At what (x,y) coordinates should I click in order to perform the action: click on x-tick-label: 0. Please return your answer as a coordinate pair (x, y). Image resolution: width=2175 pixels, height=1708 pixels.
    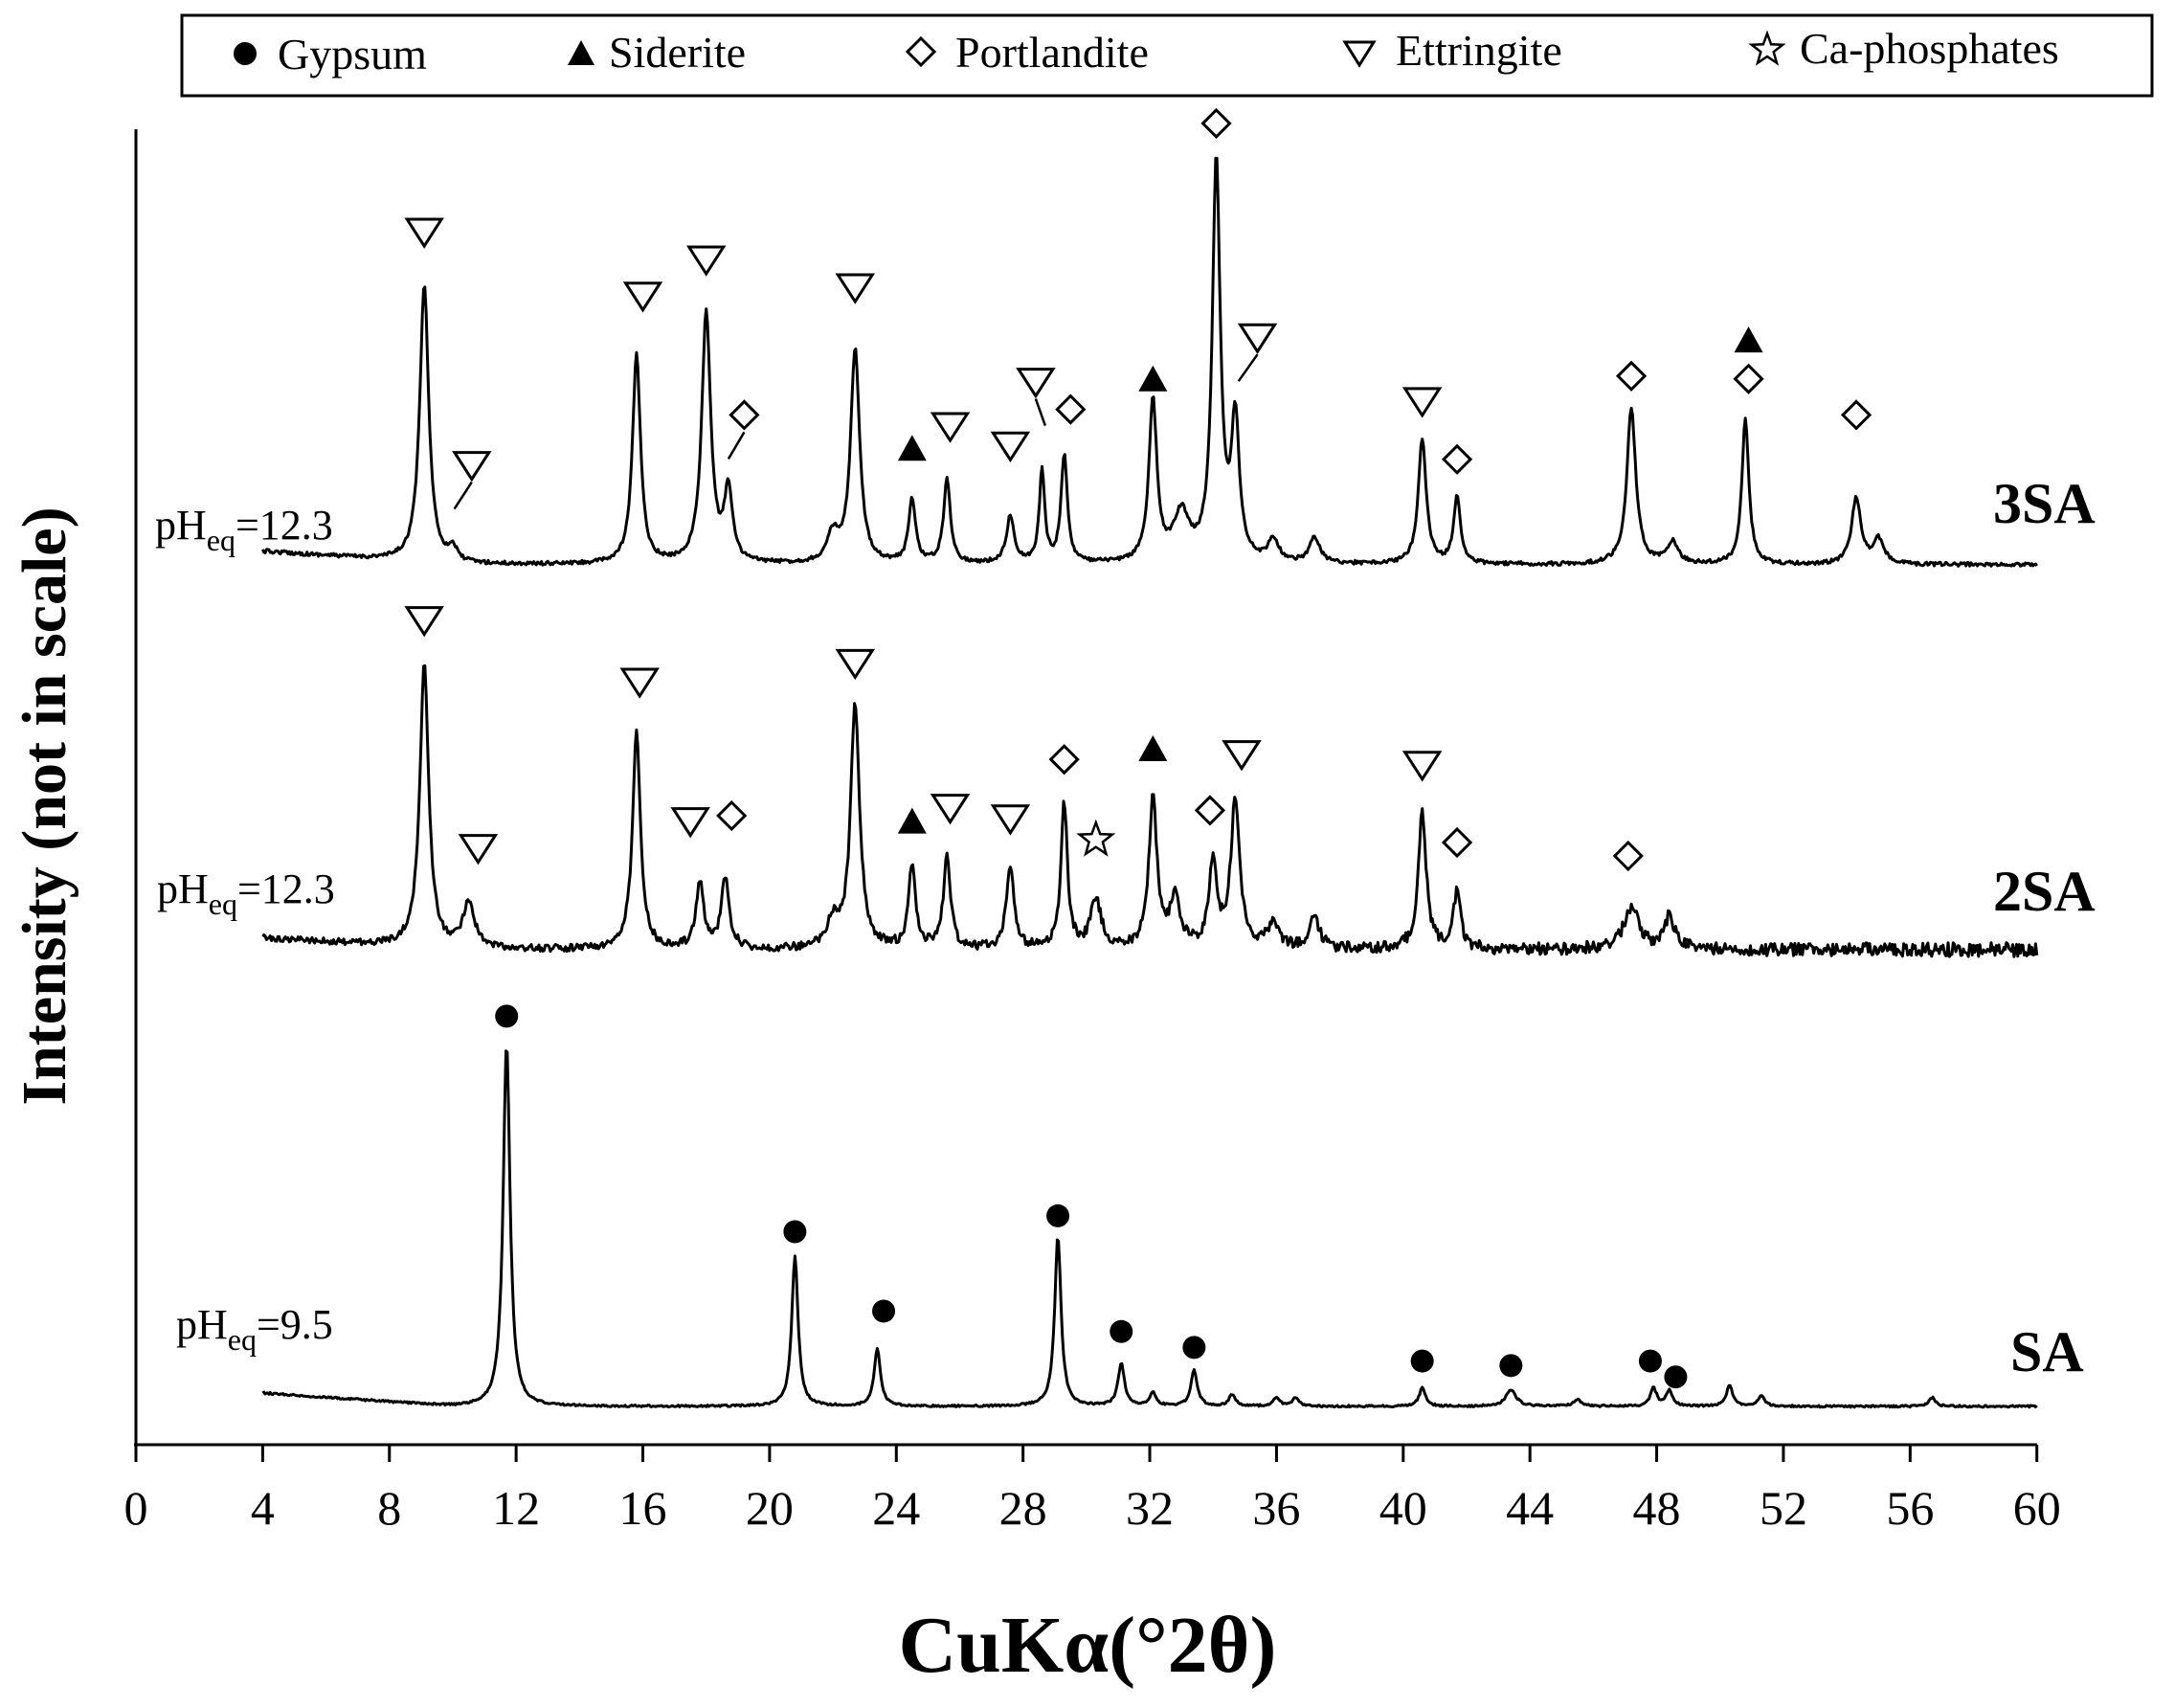
    Looking at the image, I should click on (136, 1508).